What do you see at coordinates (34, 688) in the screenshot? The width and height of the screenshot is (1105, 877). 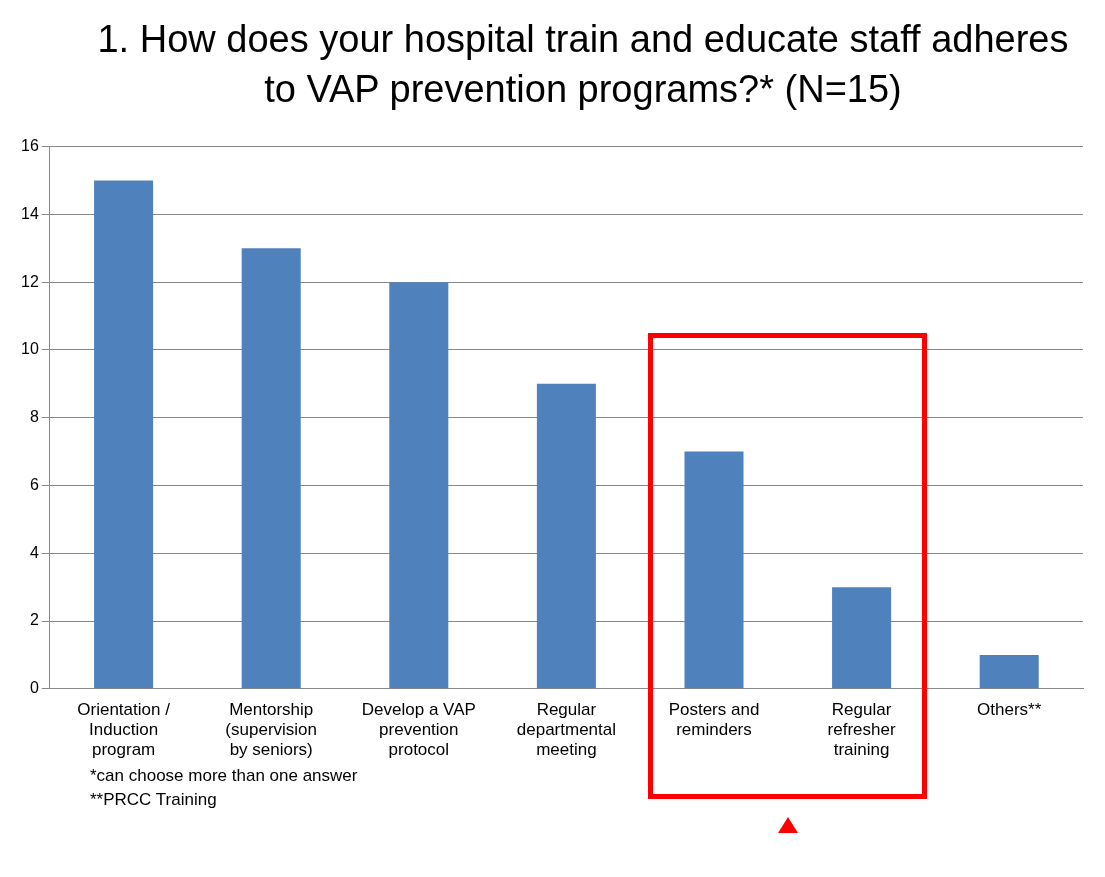 I see `y-tick-label: 0` at bounding box center [34, 688].